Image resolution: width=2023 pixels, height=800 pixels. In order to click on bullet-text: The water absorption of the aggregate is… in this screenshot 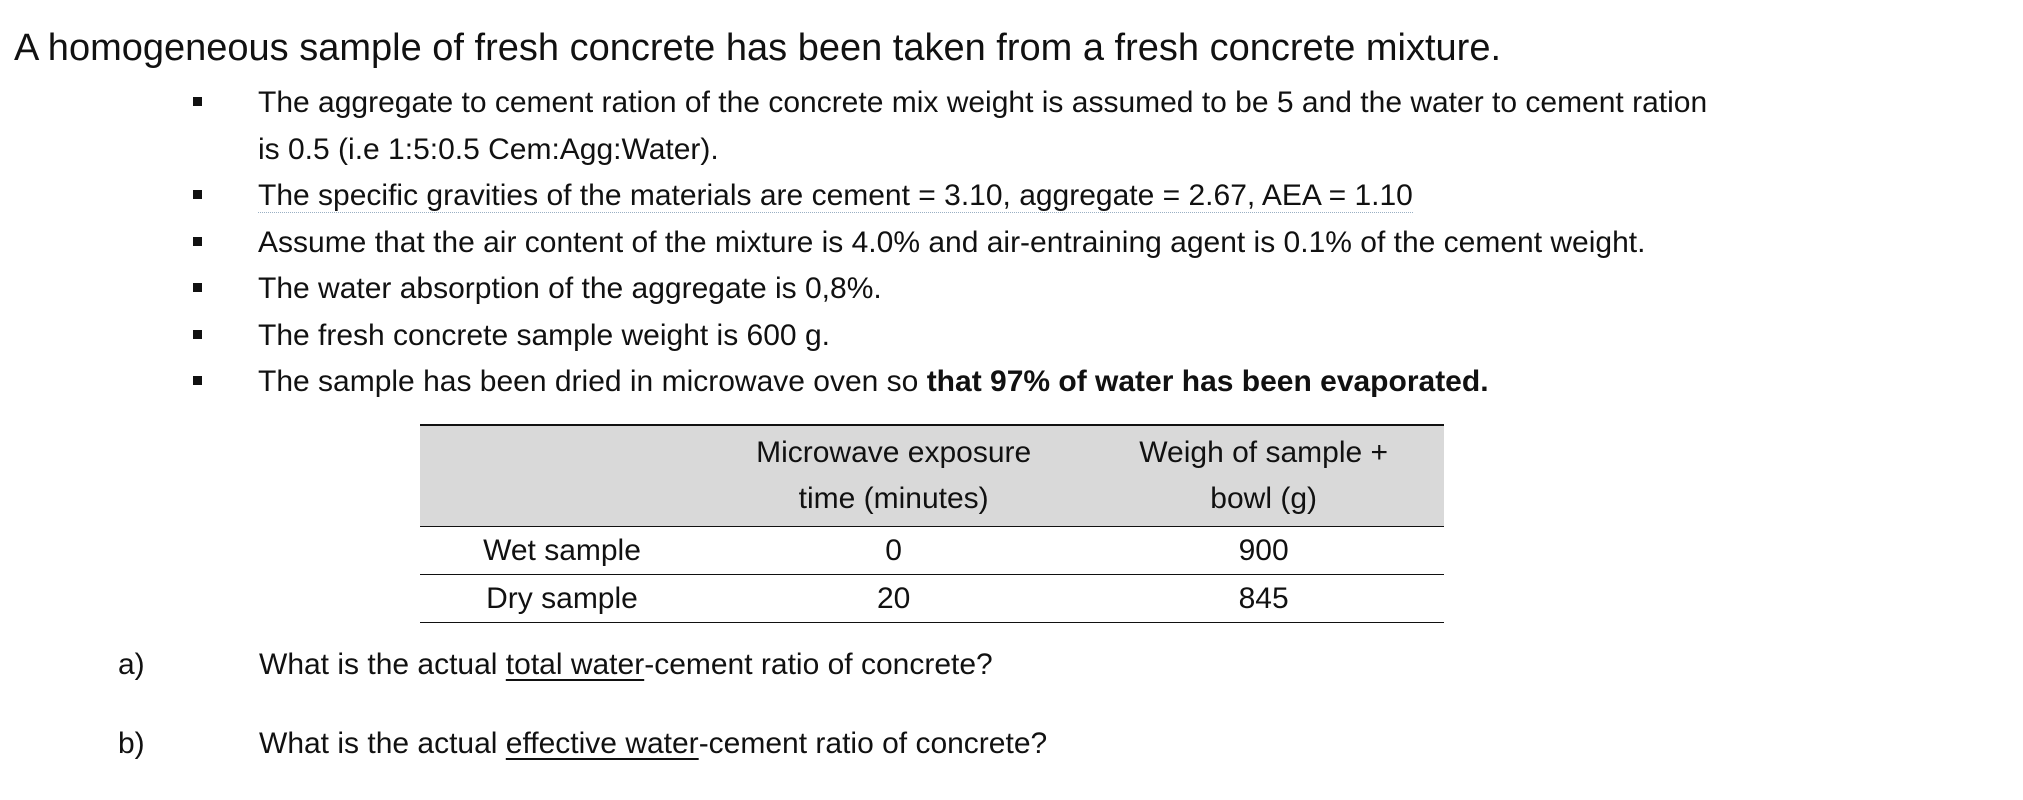, I will do `click(570, 288)`.